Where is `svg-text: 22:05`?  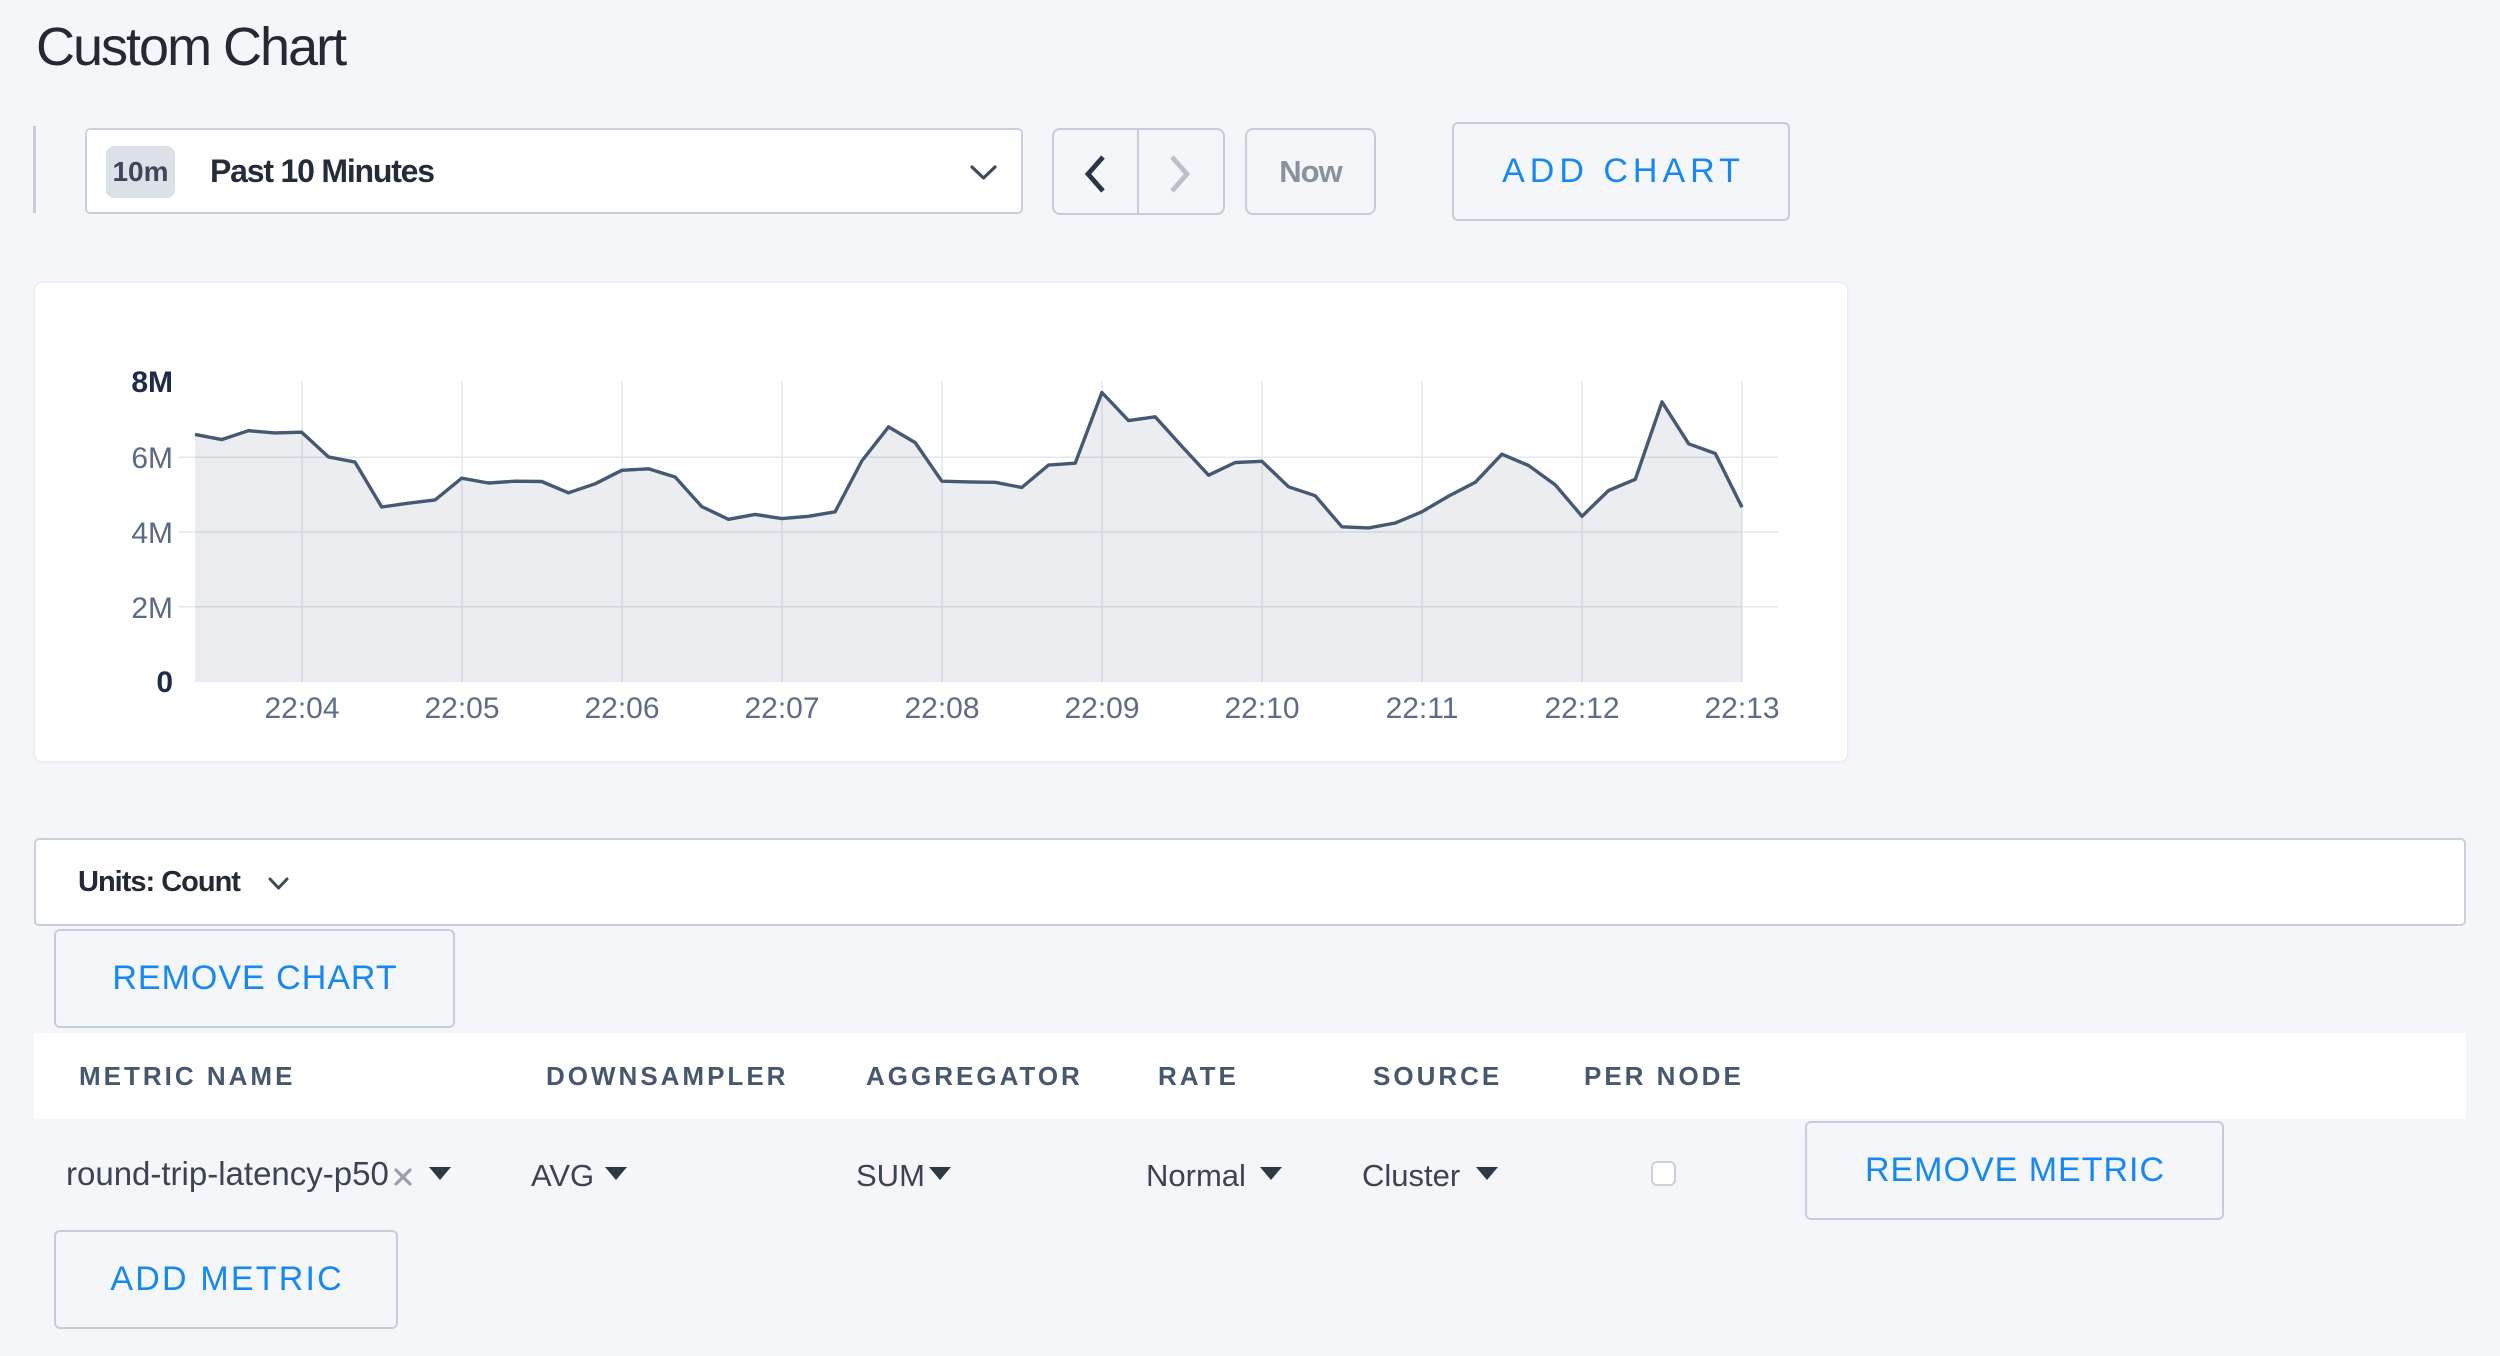 svg-text: 22:05 is located at coordinates (461, 708).